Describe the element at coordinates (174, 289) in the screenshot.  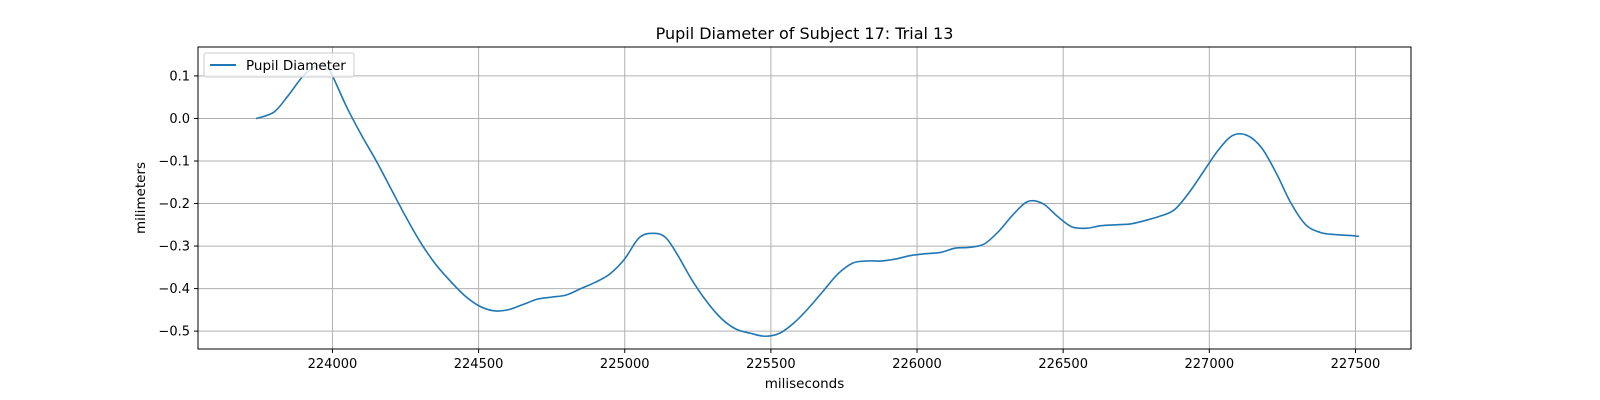
I see `y-tick-label: −0.4` at that location.